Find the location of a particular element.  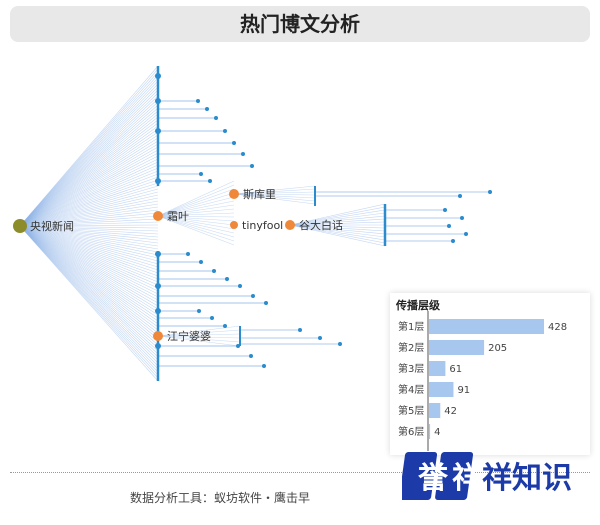

bar-category-label: 第5层 is located at coordinates (411, 410).